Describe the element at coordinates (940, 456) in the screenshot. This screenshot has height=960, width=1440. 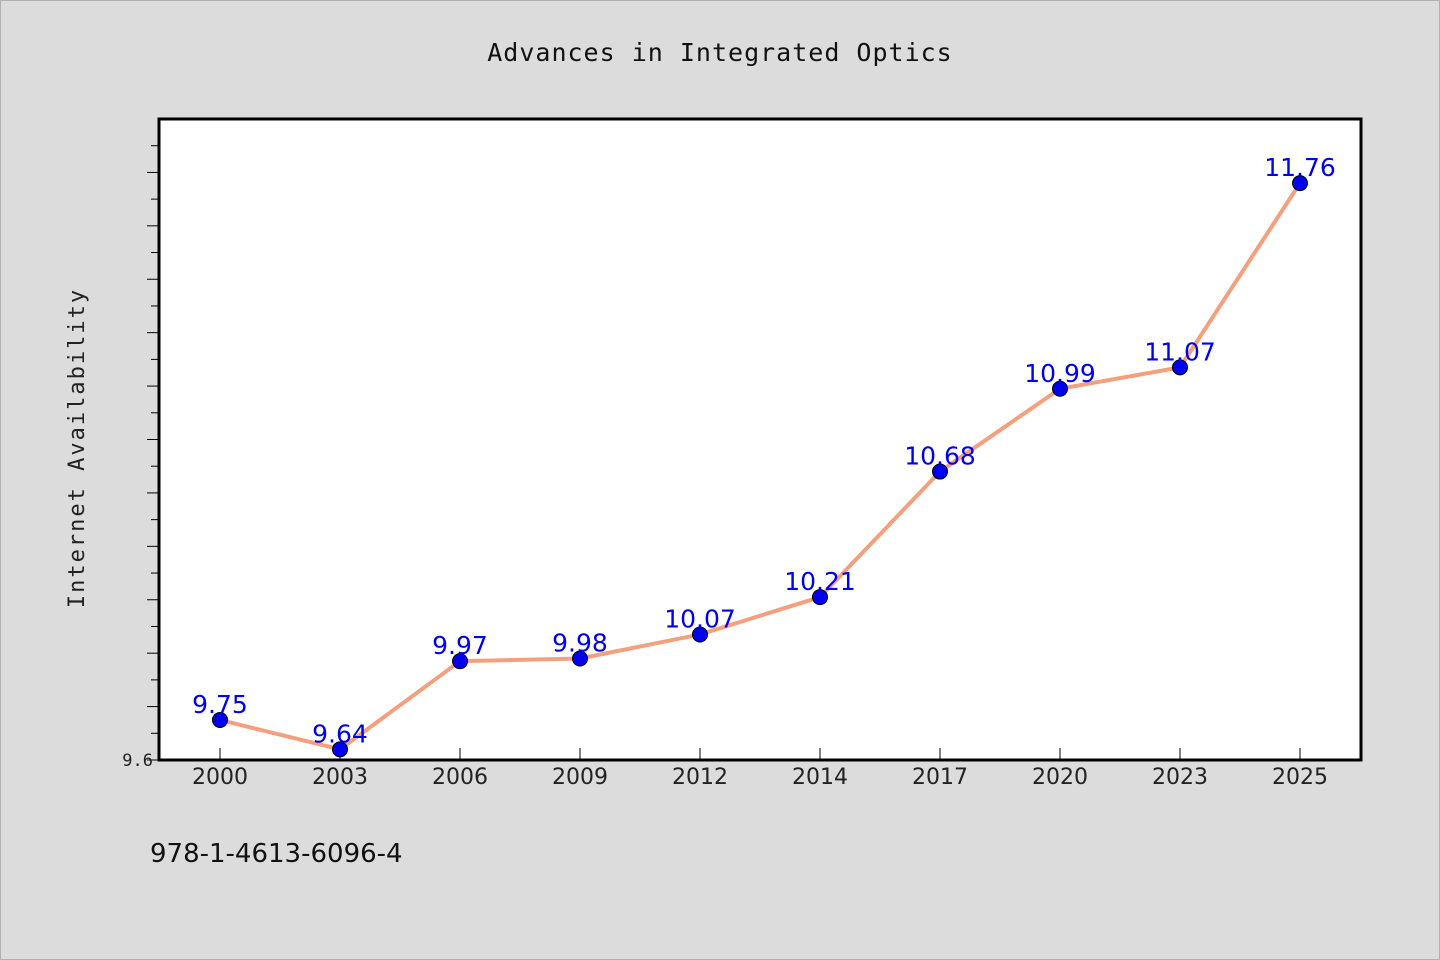
I see `data-label: 10.68` at that location.